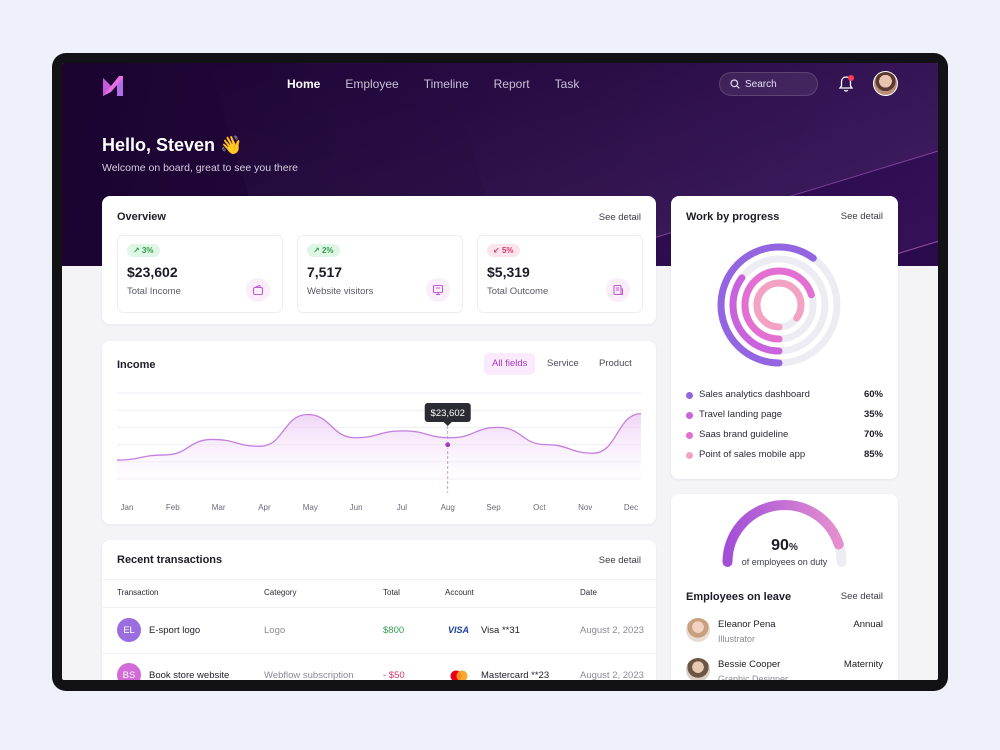  I want to click on progress-item-percent: 35%, so click(873, 414).